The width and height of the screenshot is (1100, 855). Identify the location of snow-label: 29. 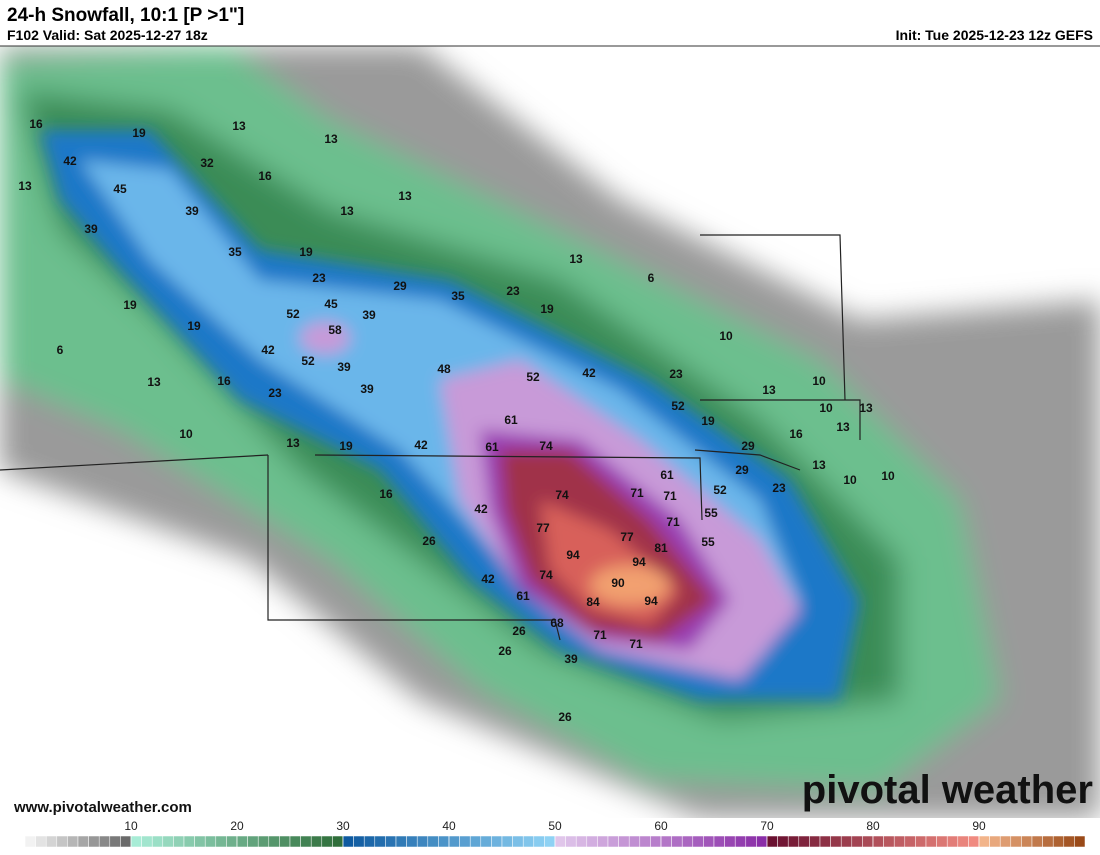
(748, 446).